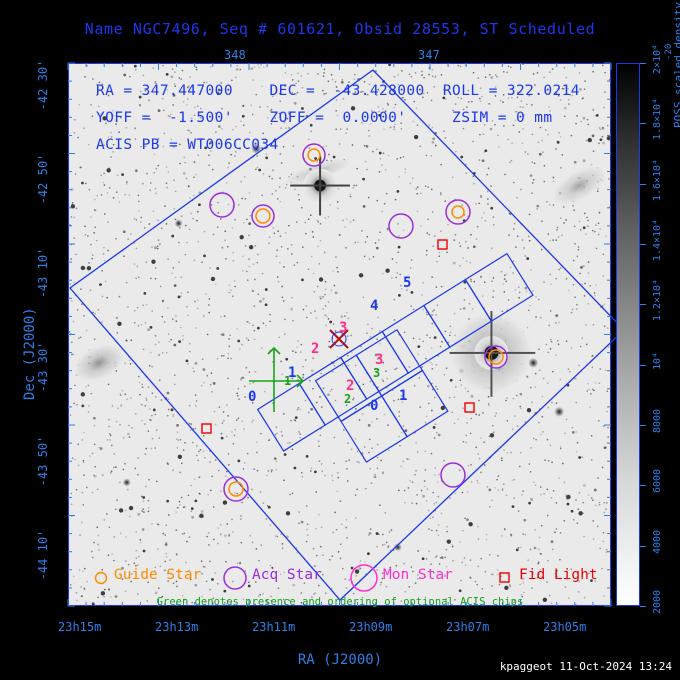 The image size is (680, 680). Describe the element at coordinates (235, 55) in the screenshot. I see `top-axis-label-348: 348` at that location.